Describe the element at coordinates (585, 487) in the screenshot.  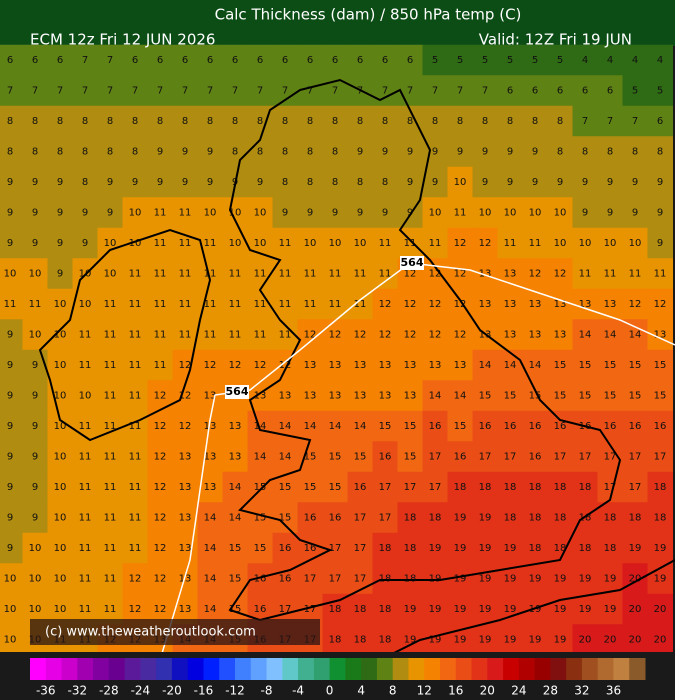
I see `grid-value: 18` at that location.